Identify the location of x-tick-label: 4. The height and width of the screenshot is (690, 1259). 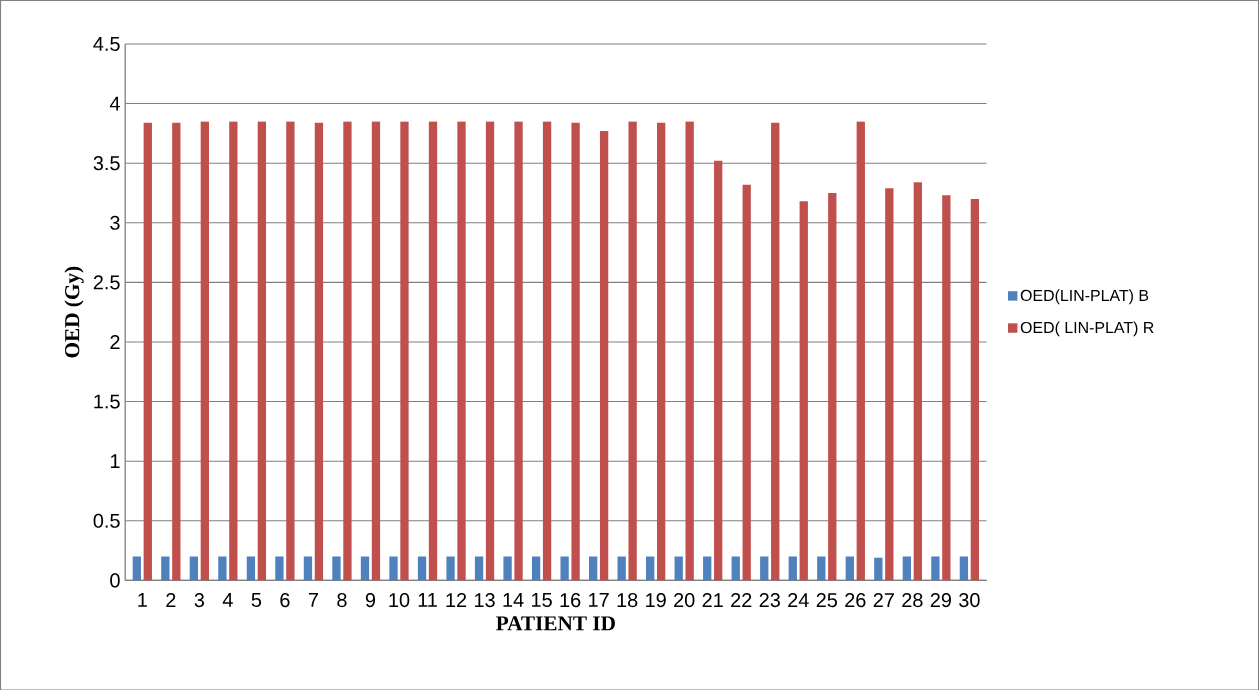
(227, 599).